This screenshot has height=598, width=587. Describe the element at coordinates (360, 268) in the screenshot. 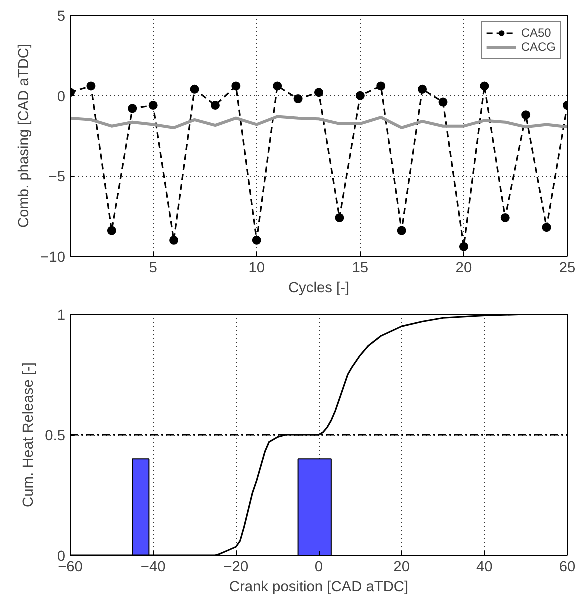

I see `x-tick-label: 15` at that location.